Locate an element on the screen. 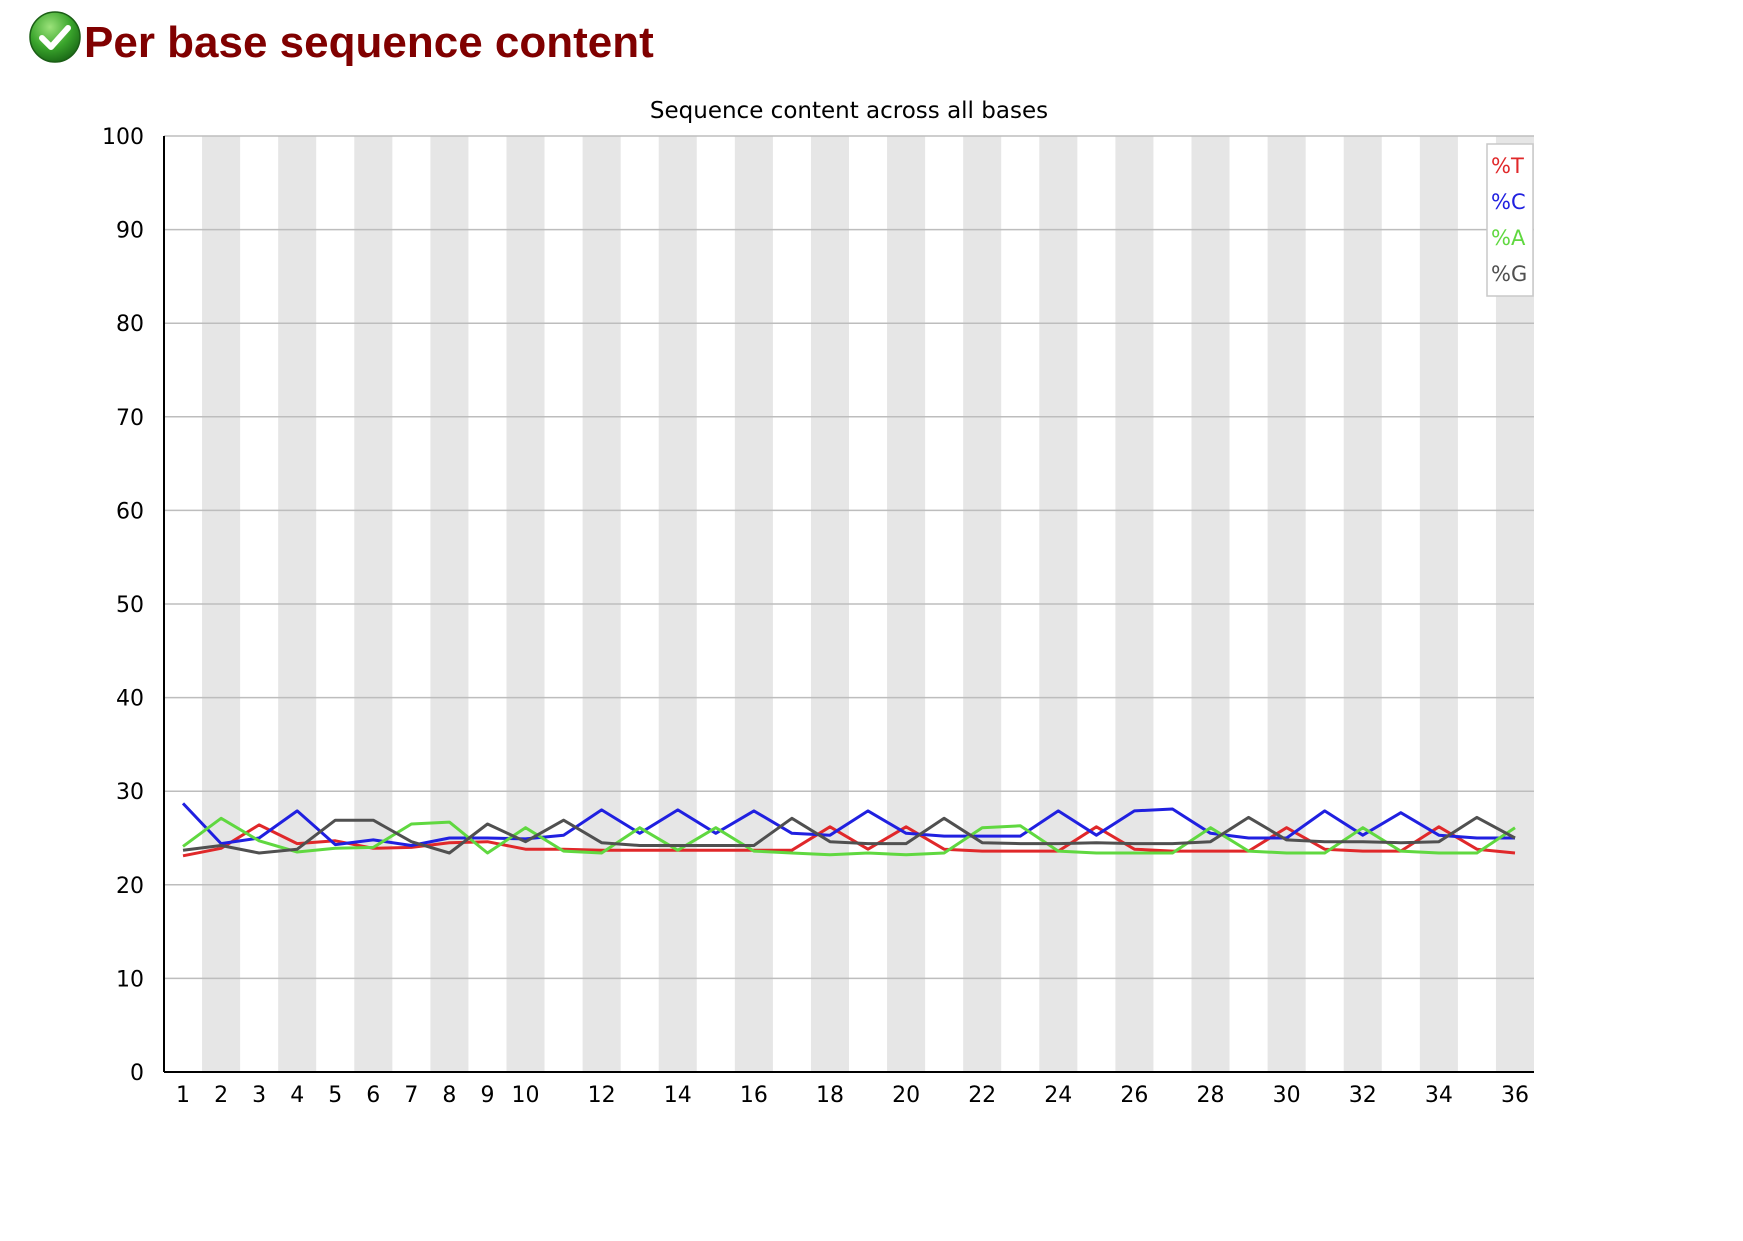 The width and height of the screenshot is (1743, 1241). x-tick-label: 22 is located at coordinates (982, 1095).